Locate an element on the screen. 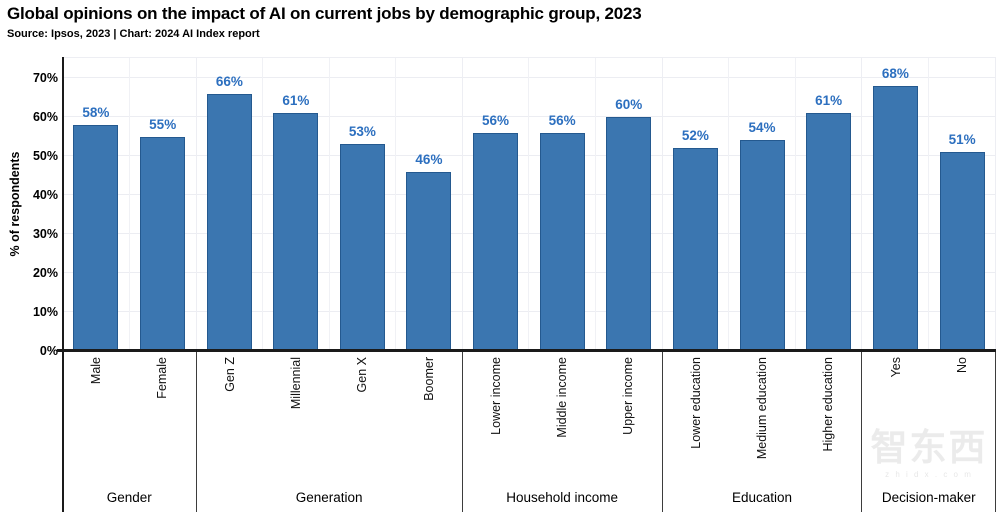 Image resolution: width=1000 pixels, height=512 pixels. category-label: Middle income is located at coordinates (562, 397).